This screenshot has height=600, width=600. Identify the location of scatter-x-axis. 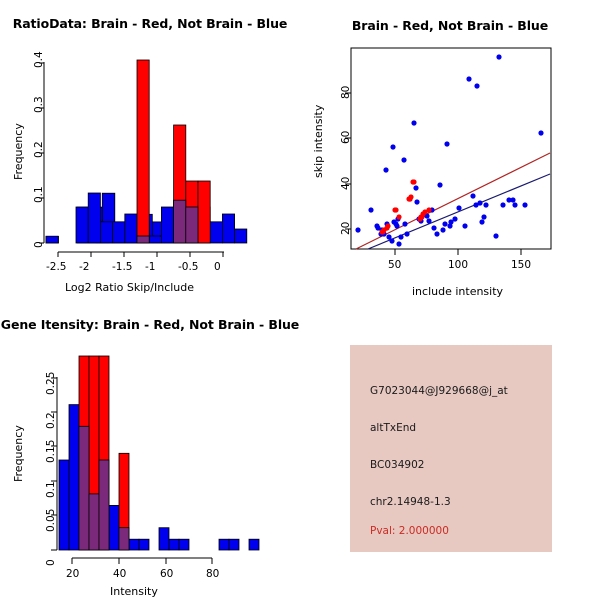
(458, 252).